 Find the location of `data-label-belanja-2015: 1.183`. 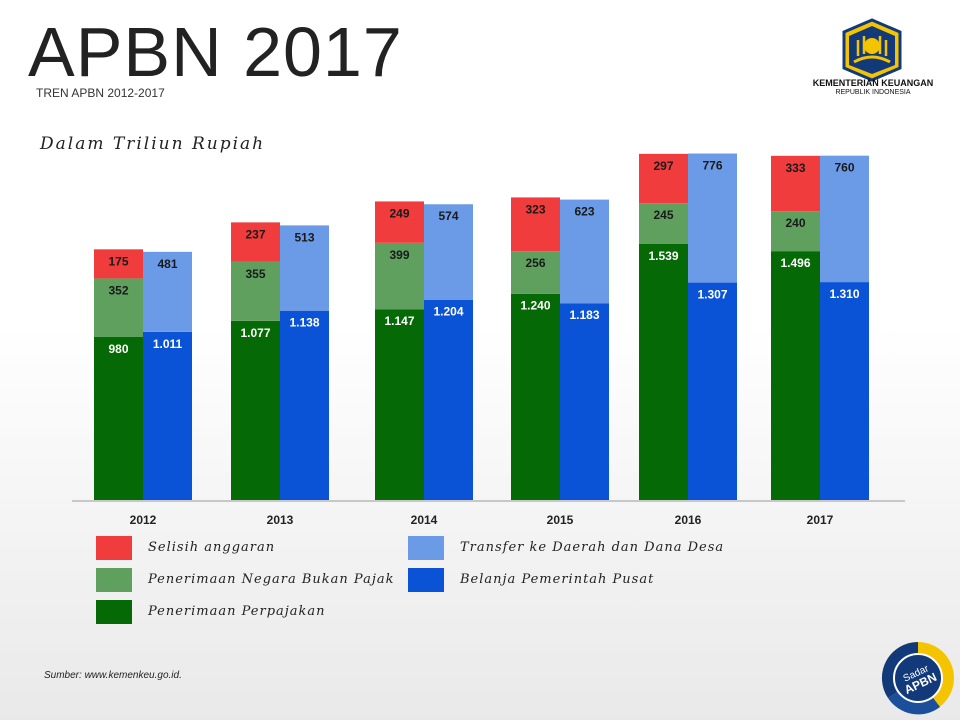

data-label-belanja-2015: 1.183 is located at coordinates (584, 315).